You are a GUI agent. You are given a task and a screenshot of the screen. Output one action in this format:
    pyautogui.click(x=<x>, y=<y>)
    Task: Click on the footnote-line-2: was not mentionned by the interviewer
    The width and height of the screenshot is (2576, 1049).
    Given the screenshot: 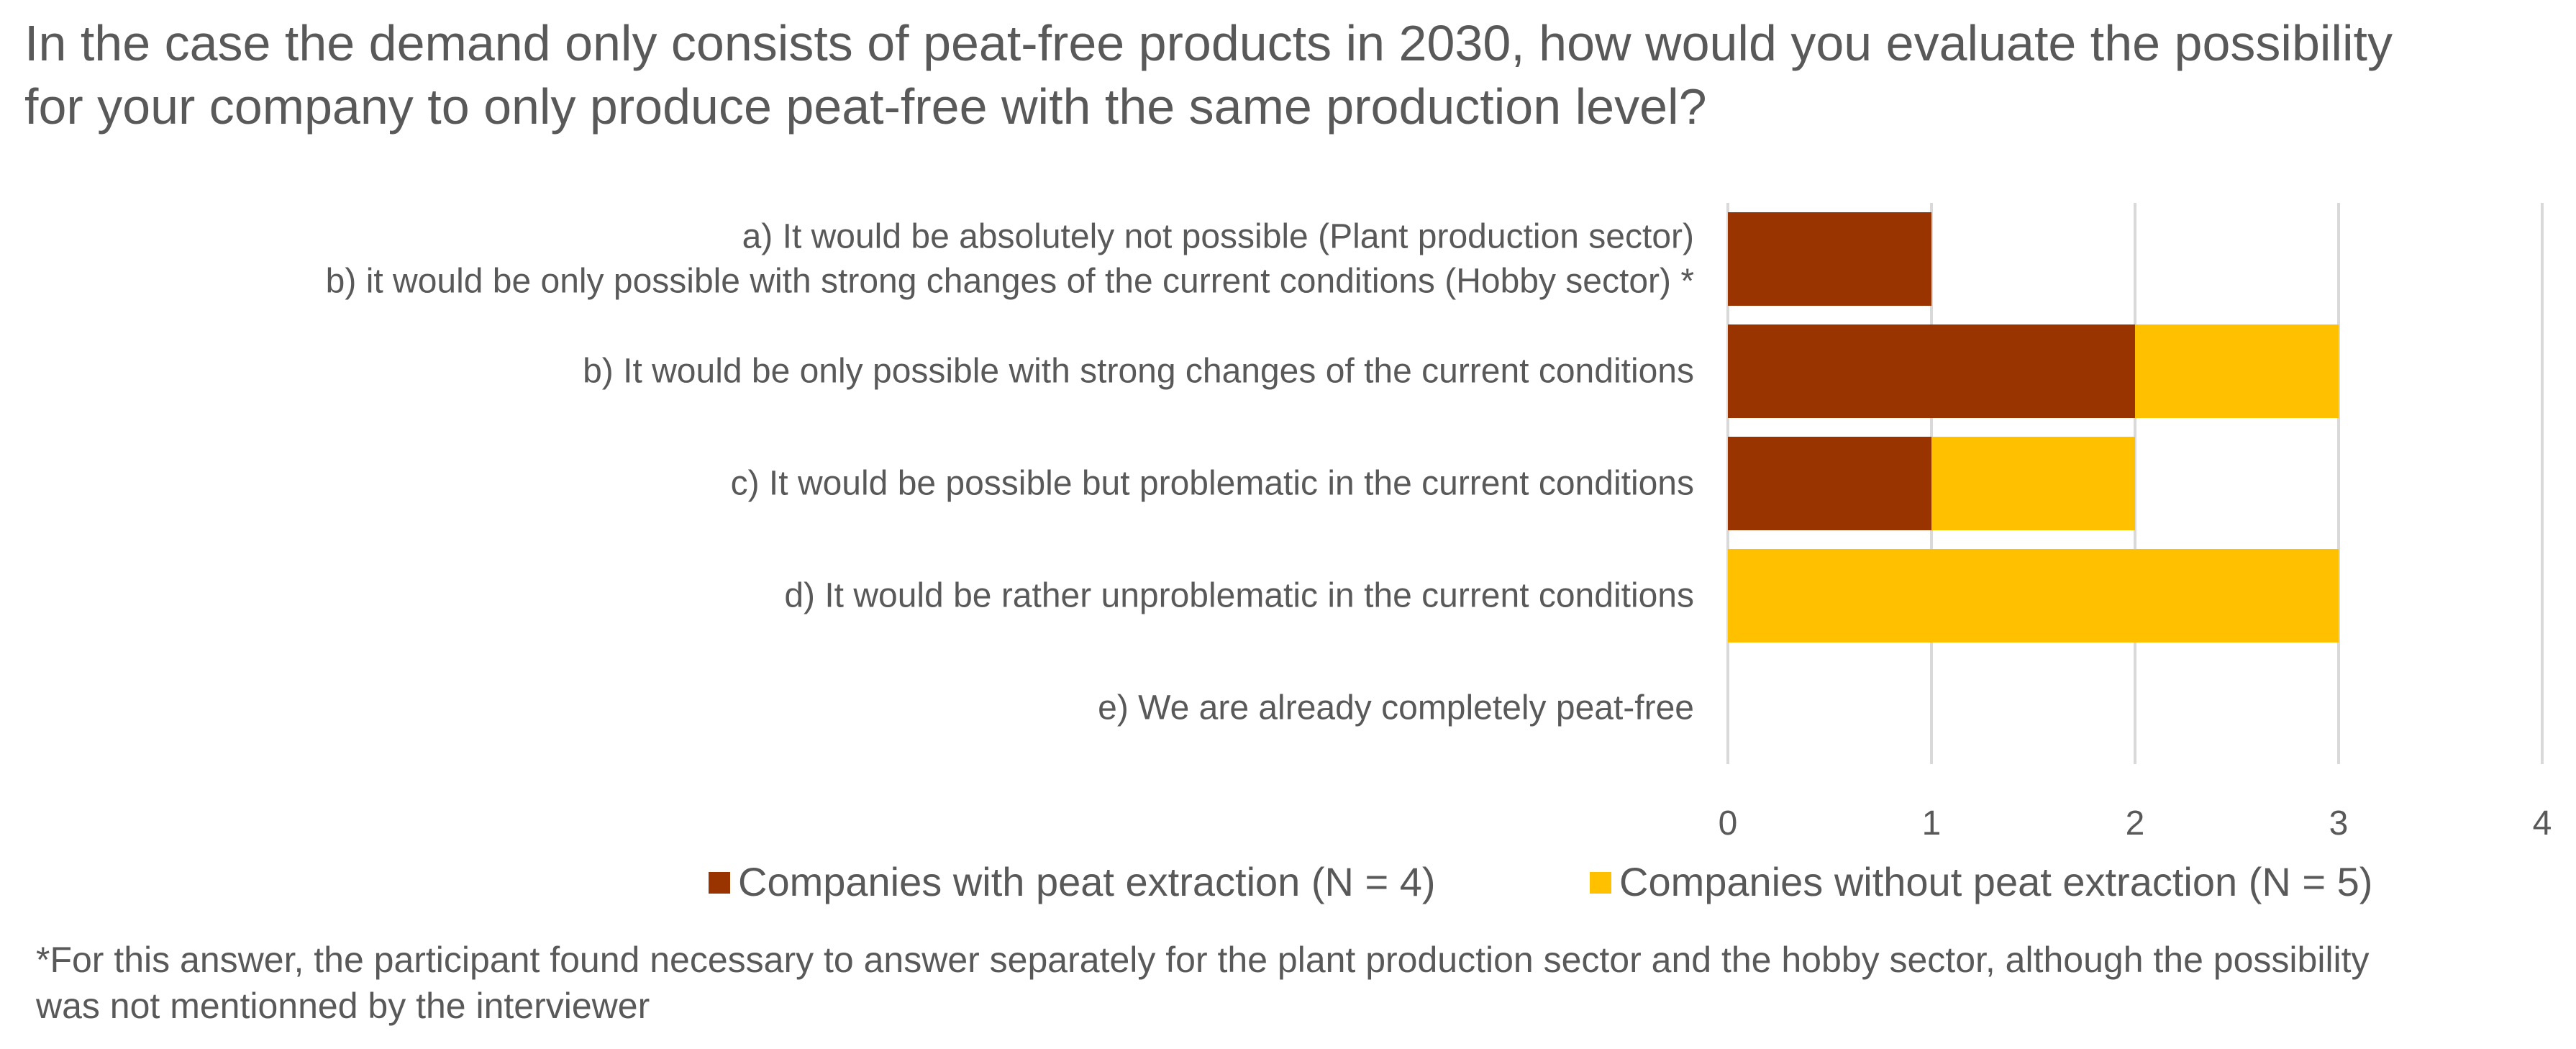 What is the action you would take?
    pyautogui.click(x=343, y=1006)
    